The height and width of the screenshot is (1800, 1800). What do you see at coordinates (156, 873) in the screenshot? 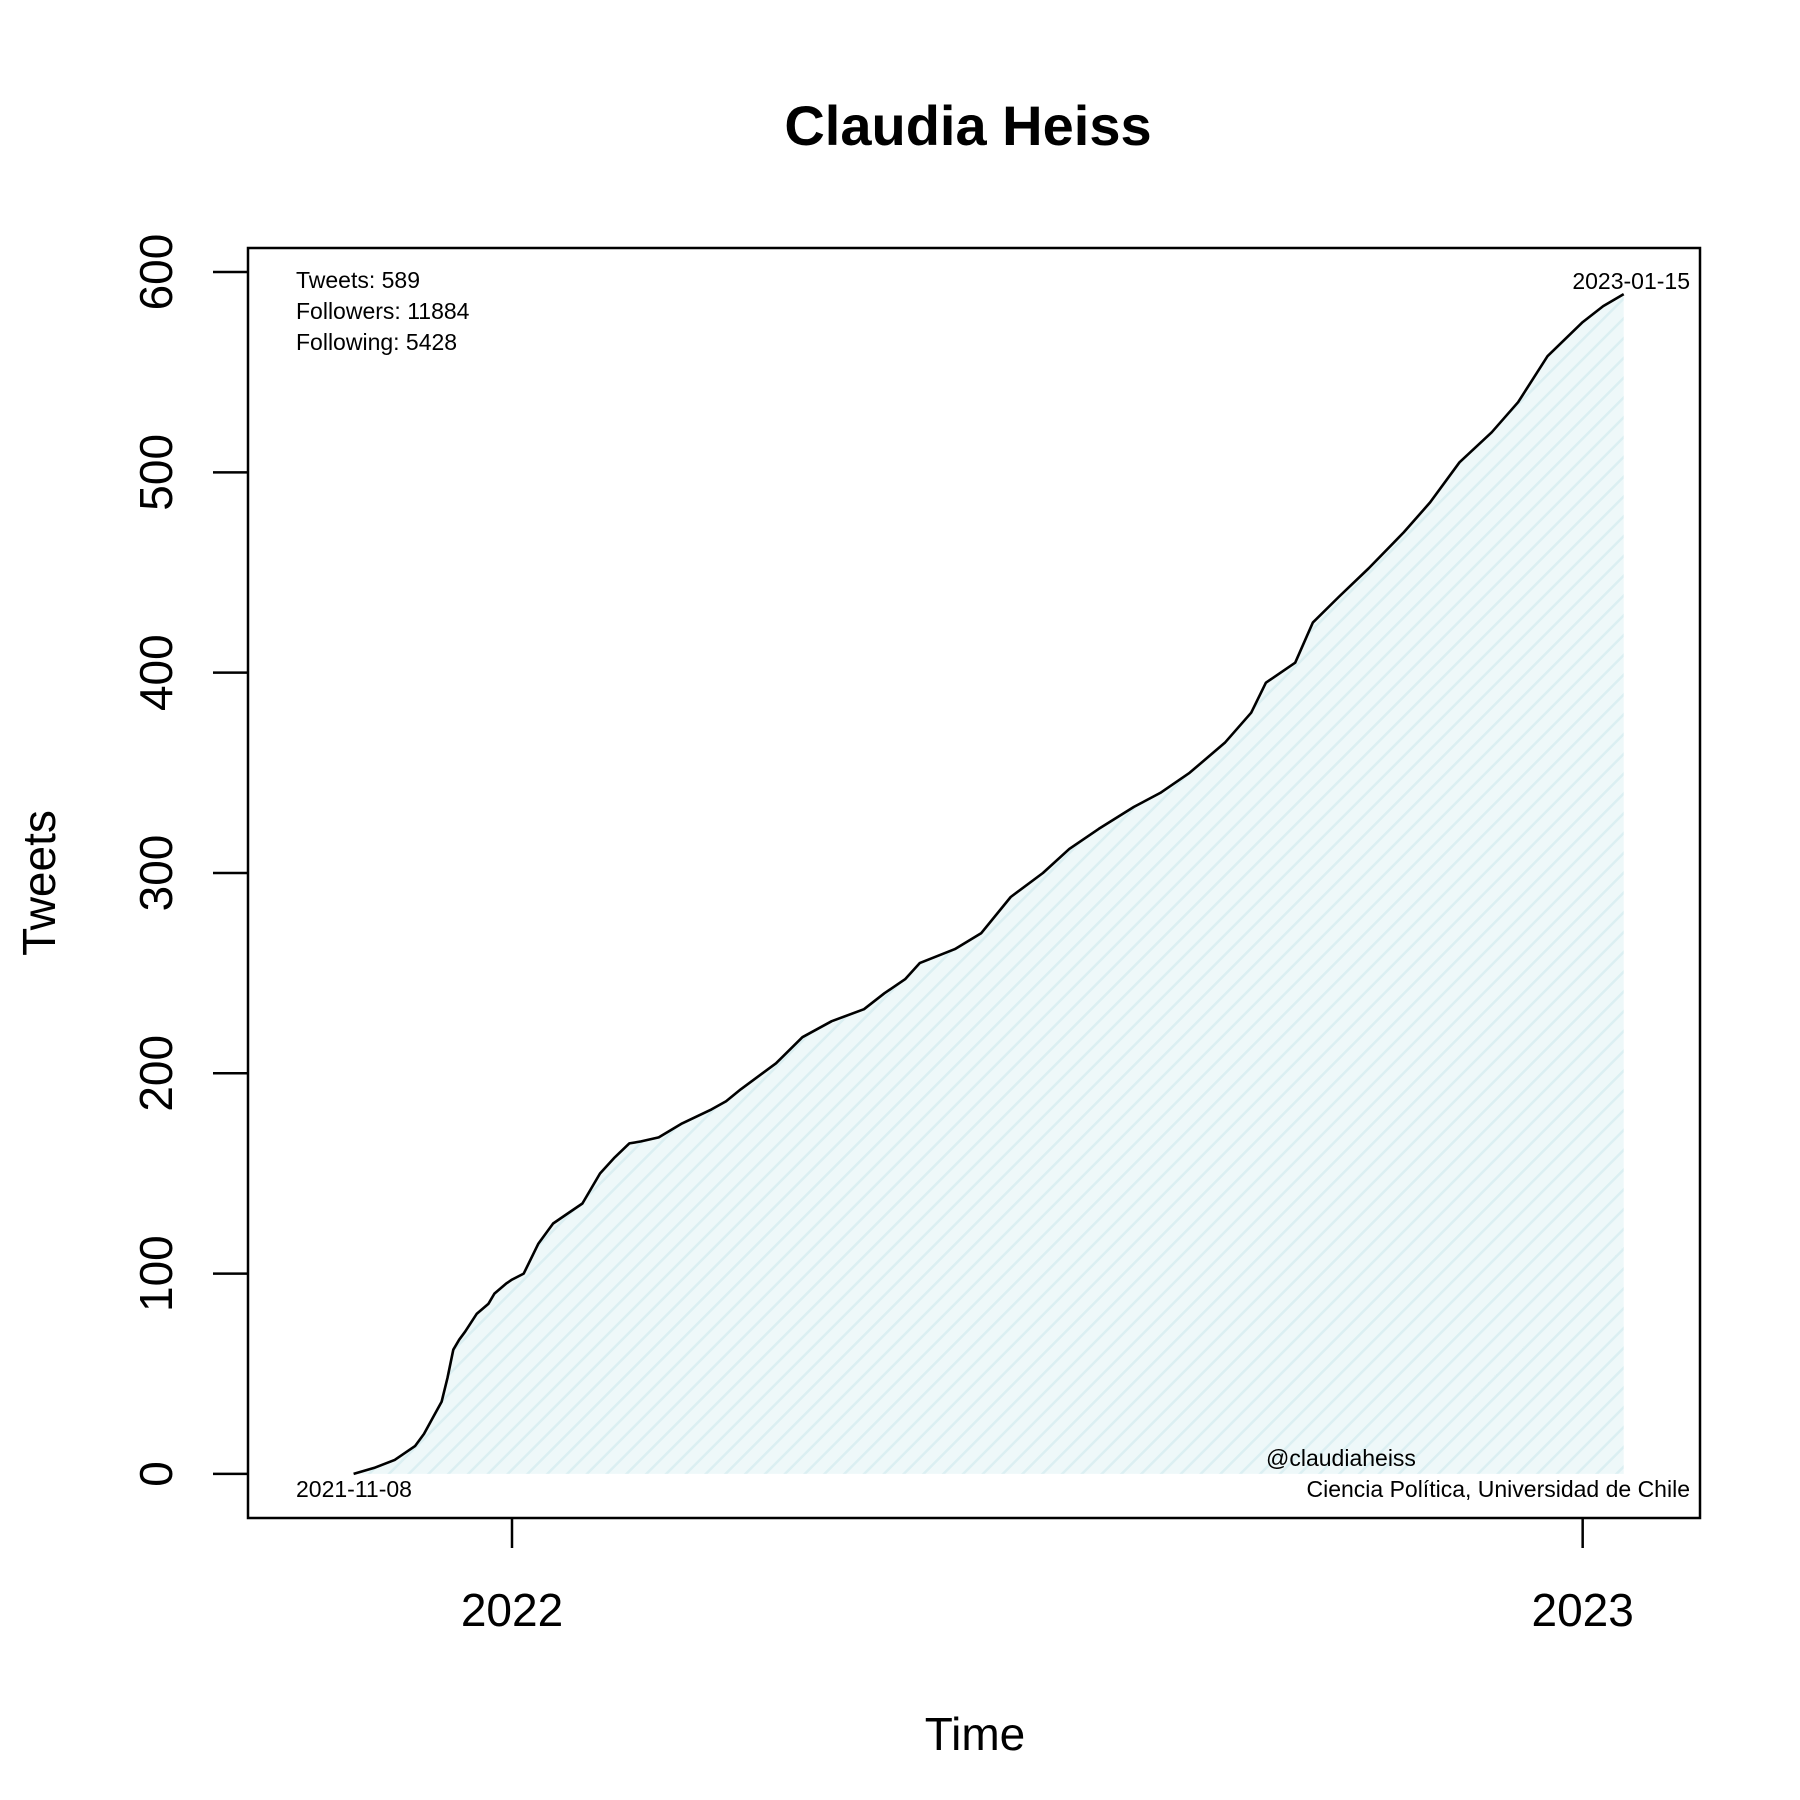
I see `y-tick-label: 300` at bounding box center [156, 873].